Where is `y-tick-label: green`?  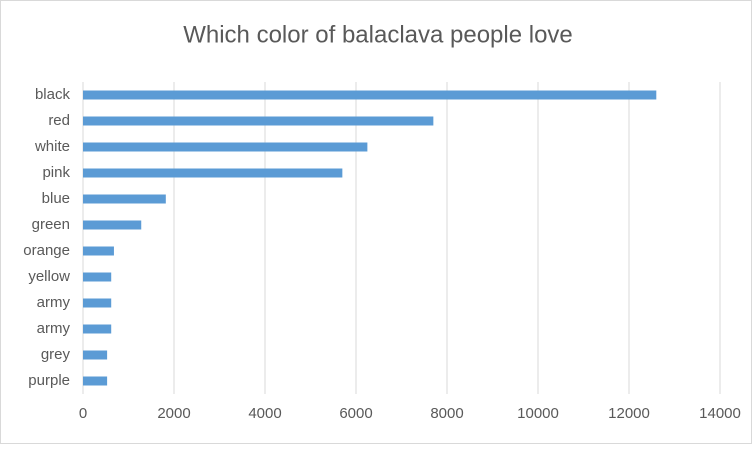
y-tick-label: green is located at coordinates (51, 224).